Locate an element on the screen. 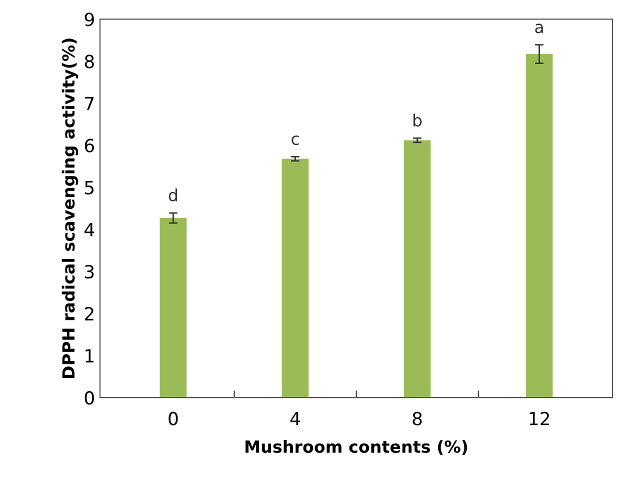 This screenshot has height=479, width=625. x-tick-label: 0 is located at coordinates (173, 419).